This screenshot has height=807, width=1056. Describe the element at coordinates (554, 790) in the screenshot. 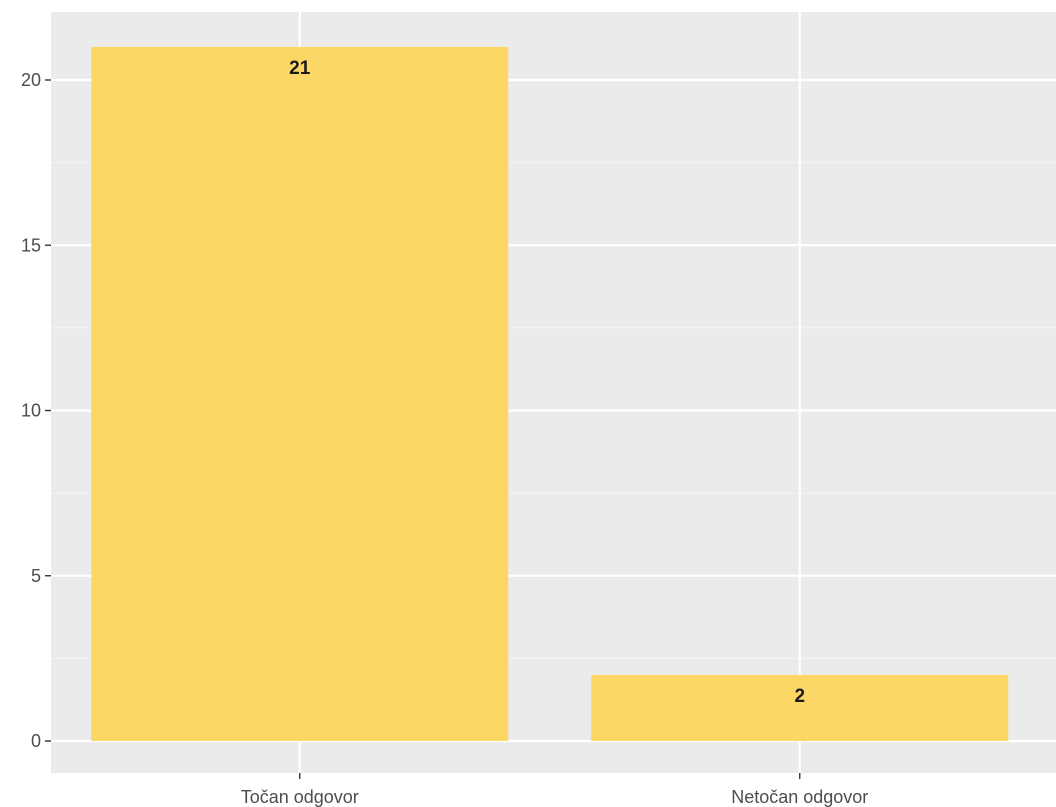

I see `x-axis: Točan odgovor Netočan odgovor` at that location.